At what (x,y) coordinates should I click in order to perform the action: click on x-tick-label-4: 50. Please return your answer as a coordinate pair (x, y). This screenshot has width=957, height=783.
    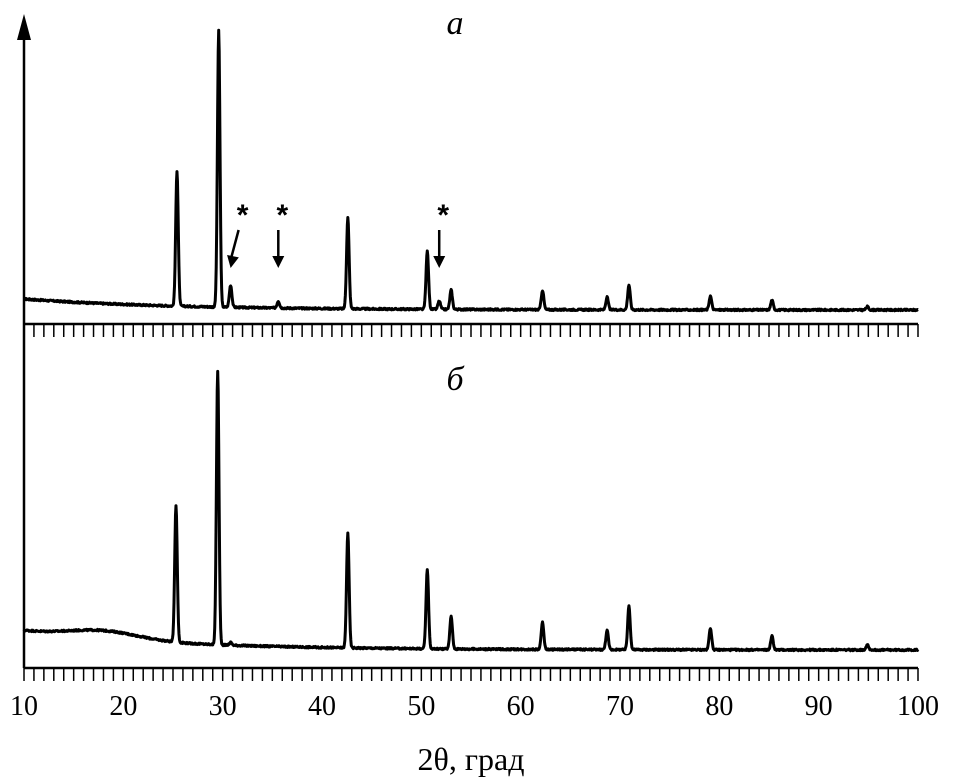
    Looking at the image, I should click on (421, 706).